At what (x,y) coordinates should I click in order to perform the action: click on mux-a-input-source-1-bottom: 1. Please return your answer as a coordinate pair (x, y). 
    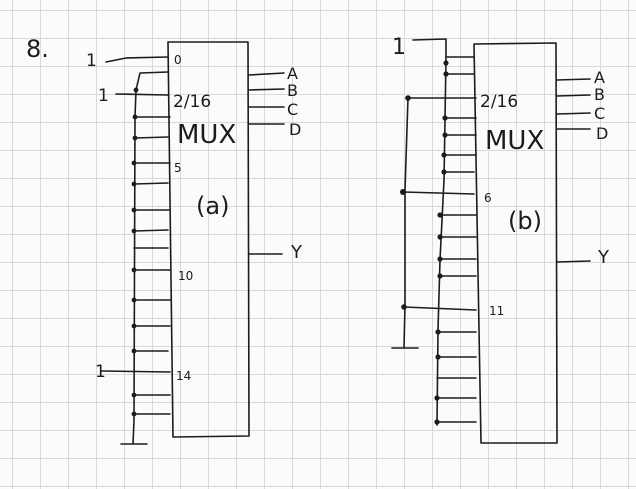
    Looking at the image, I should click on (100, 372).